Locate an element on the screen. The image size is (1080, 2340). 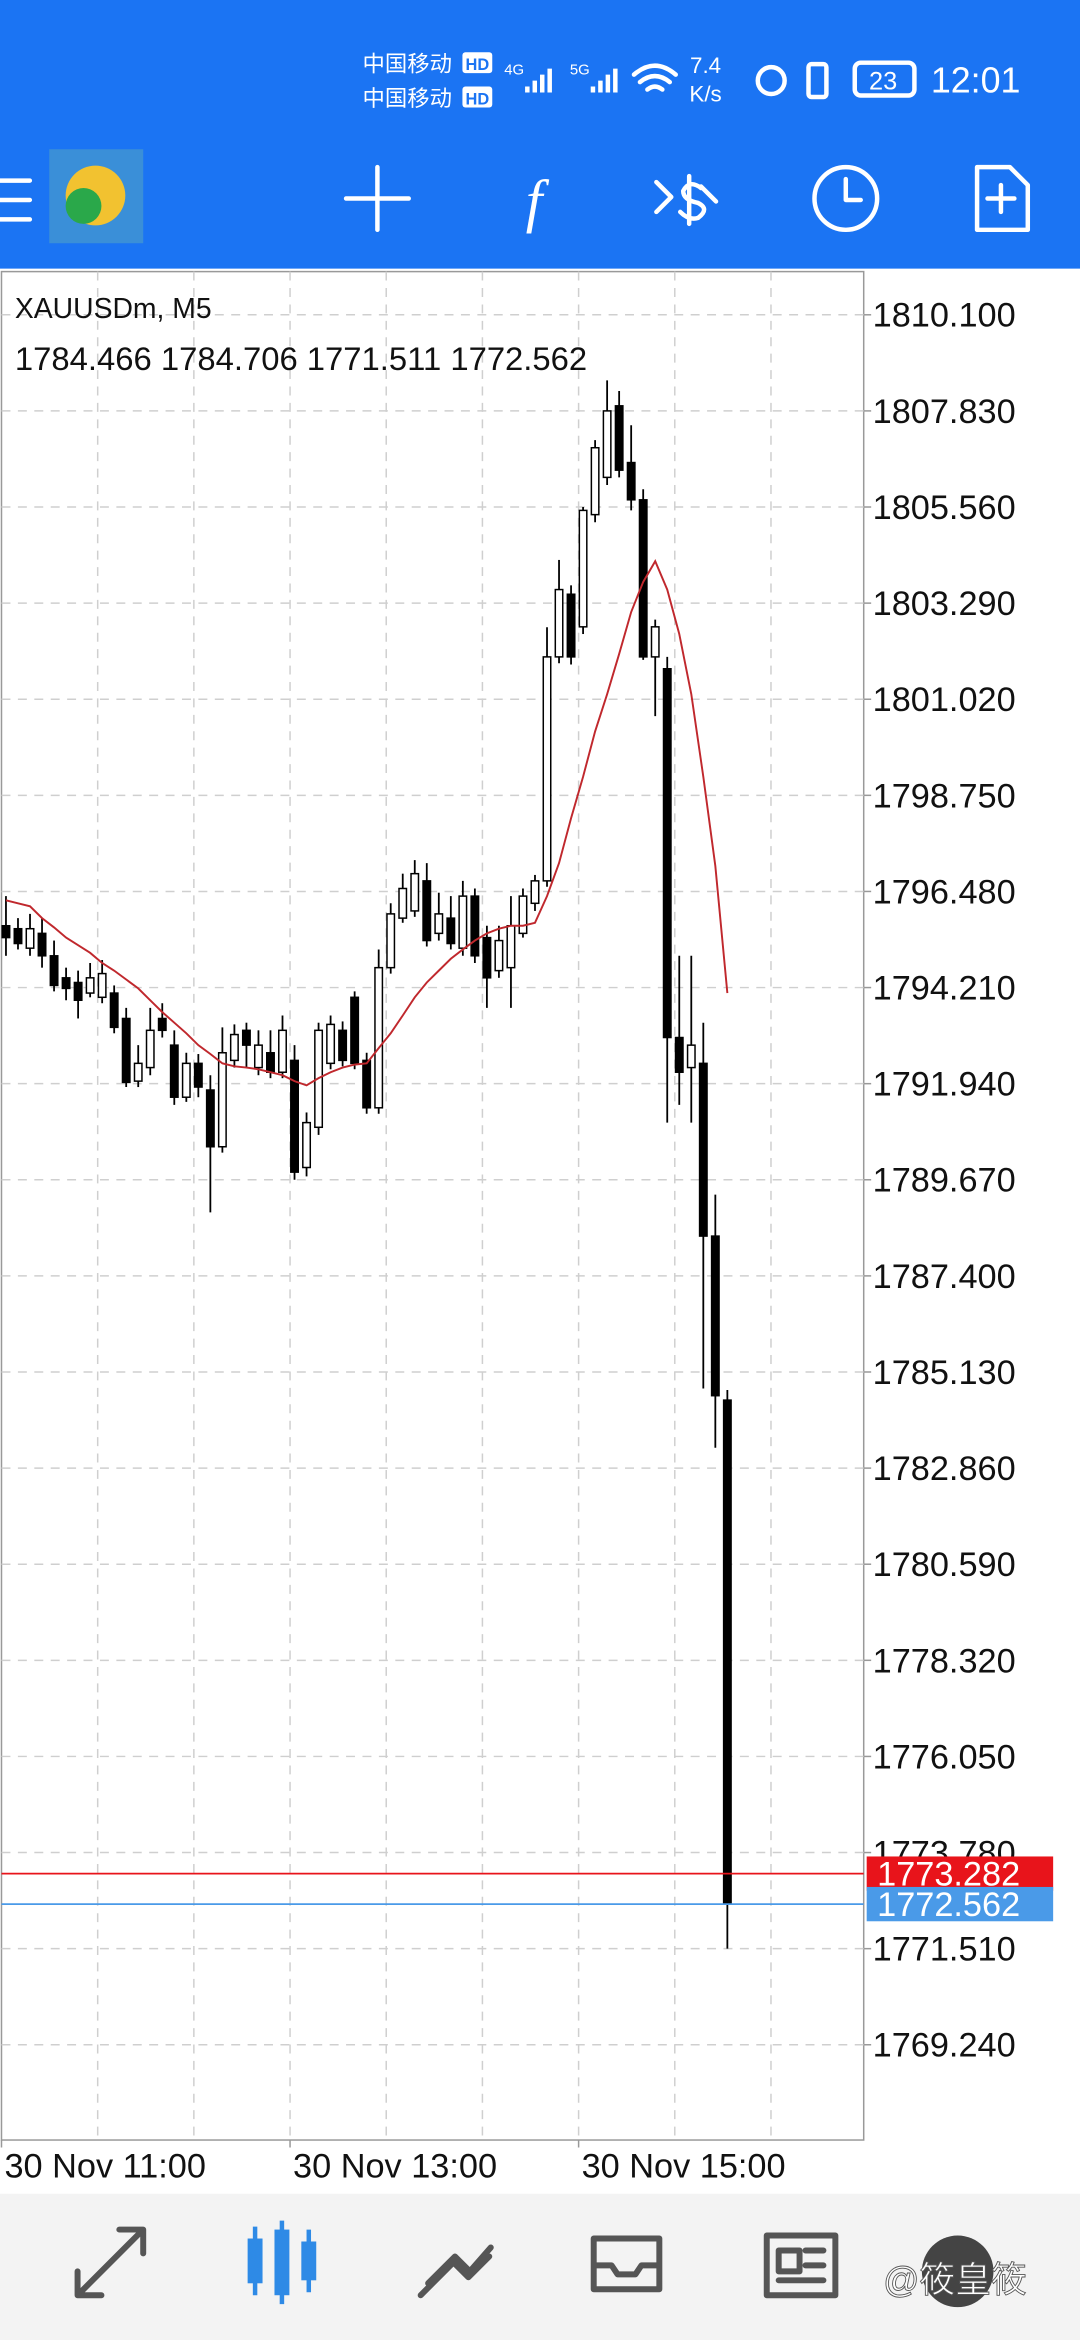
history-button is located at coordinates (846, 198).